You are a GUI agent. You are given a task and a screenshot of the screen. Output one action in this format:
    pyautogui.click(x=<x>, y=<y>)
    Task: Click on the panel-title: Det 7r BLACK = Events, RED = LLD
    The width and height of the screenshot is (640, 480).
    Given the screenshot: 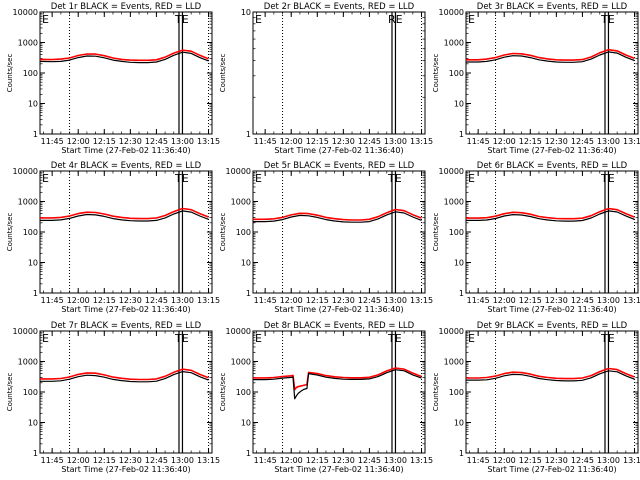 What is the action you would take?
    pyautogui.click(x=126, y=326)
    